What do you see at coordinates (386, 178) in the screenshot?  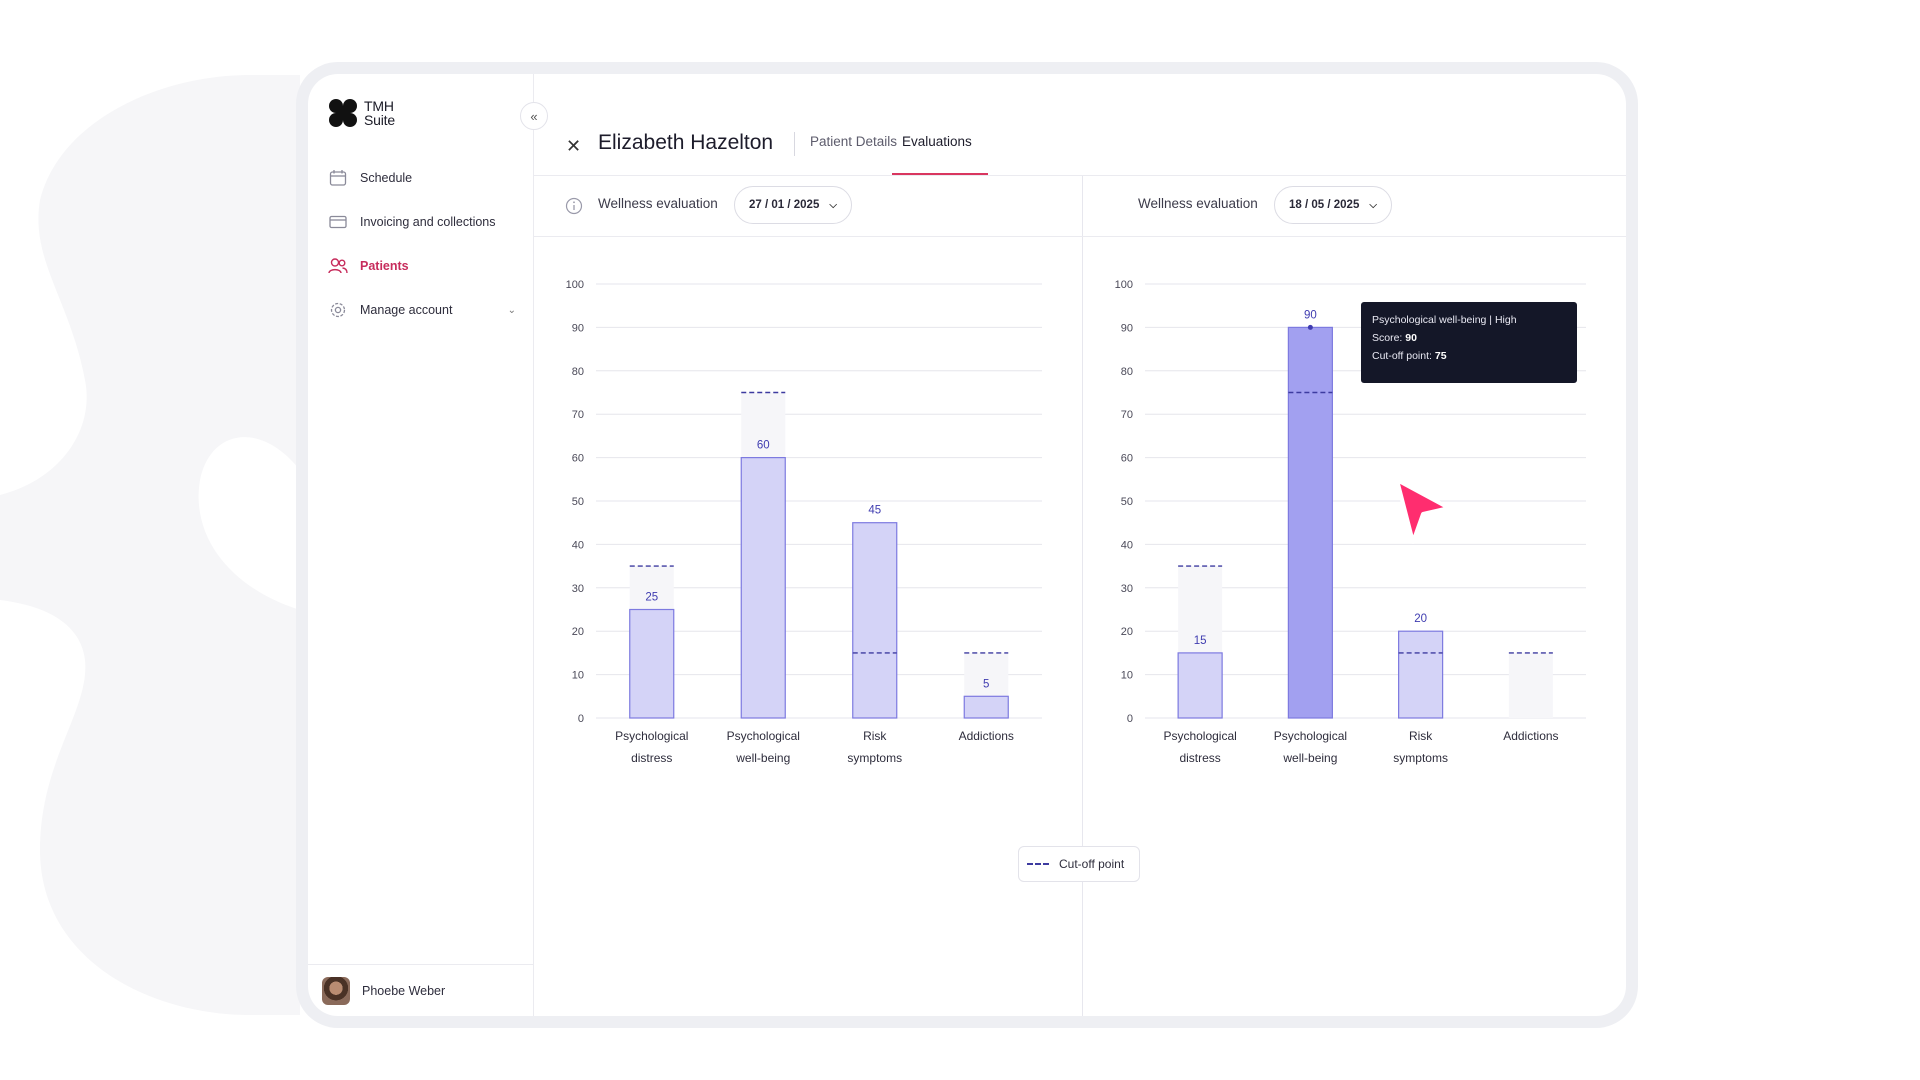 I see `sidebar-item-label: Schedule` at bounding box center [386, 178].